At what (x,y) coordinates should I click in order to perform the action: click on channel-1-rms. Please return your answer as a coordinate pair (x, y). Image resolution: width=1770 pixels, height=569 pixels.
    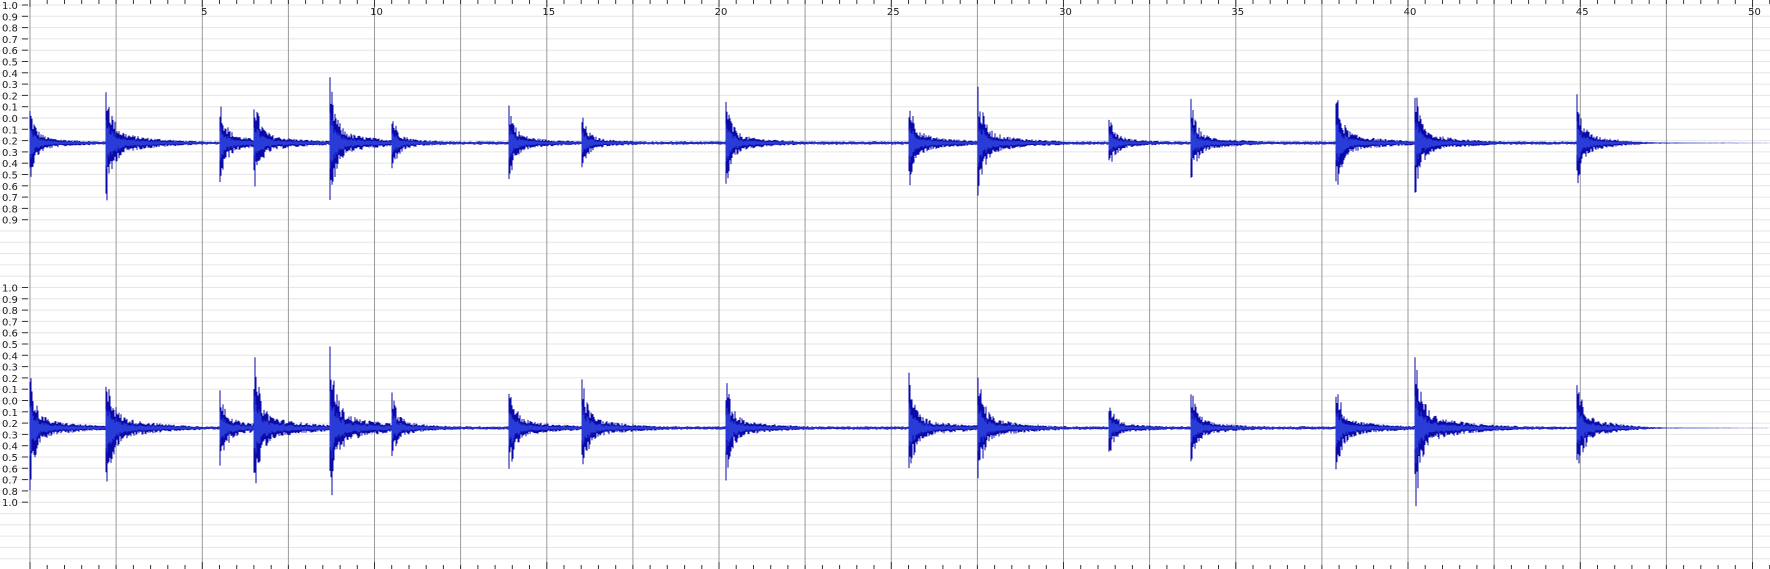
    Looking at the image, I should click on (892, 141).